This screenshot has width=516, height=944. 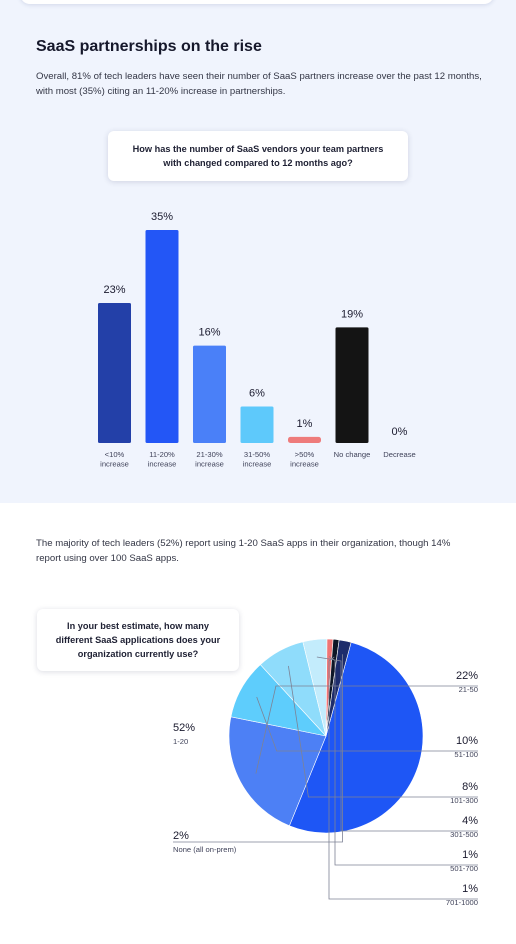 What do you see at coordinates (115, 454) in the screenshot?
I see `bar-category-label: <10%` at bounding box center [115, 454].